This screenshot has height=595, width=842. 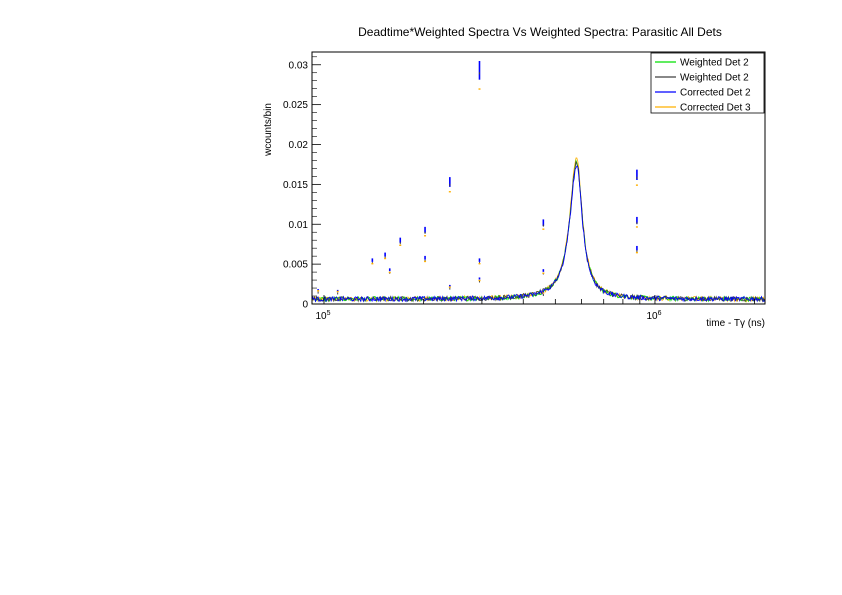 I want to click on y-tick-label: 0.025, so click(x=295, y=105).